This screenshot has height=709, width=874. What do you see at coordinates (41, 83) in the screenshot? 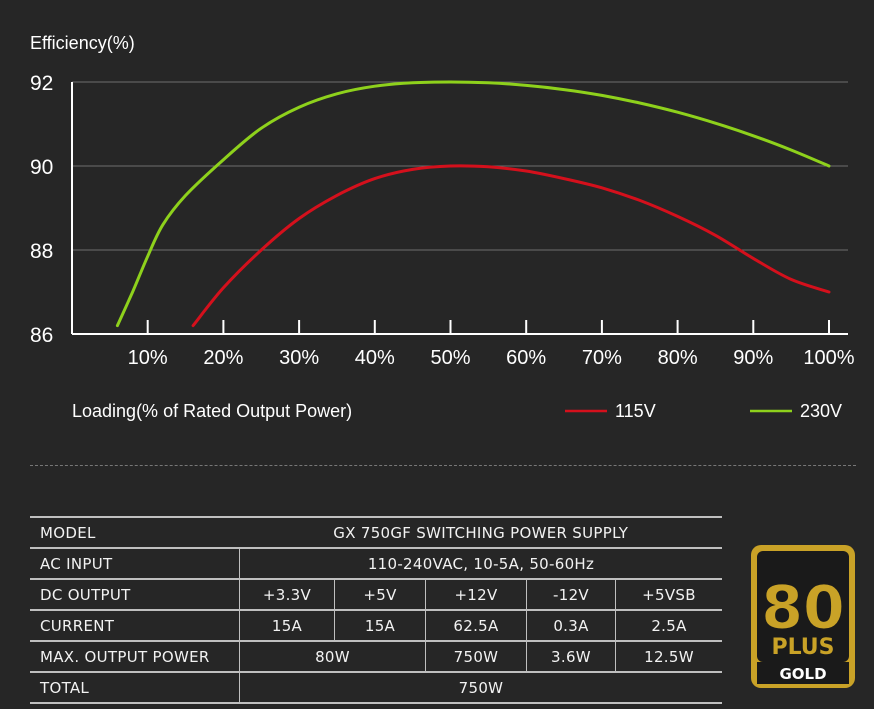
I see `y-tick-label: 92` at bounding box center [41, 83].